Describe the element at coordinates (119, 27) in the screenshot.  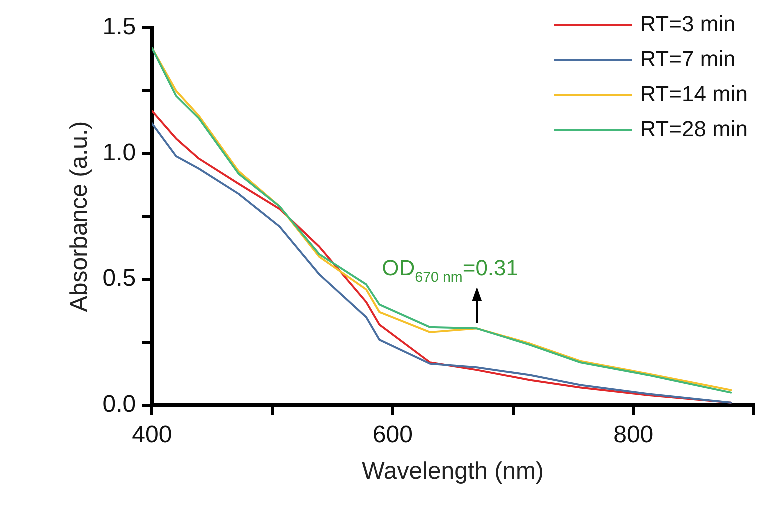
I see `y-tick-label: 1.5` at that location.